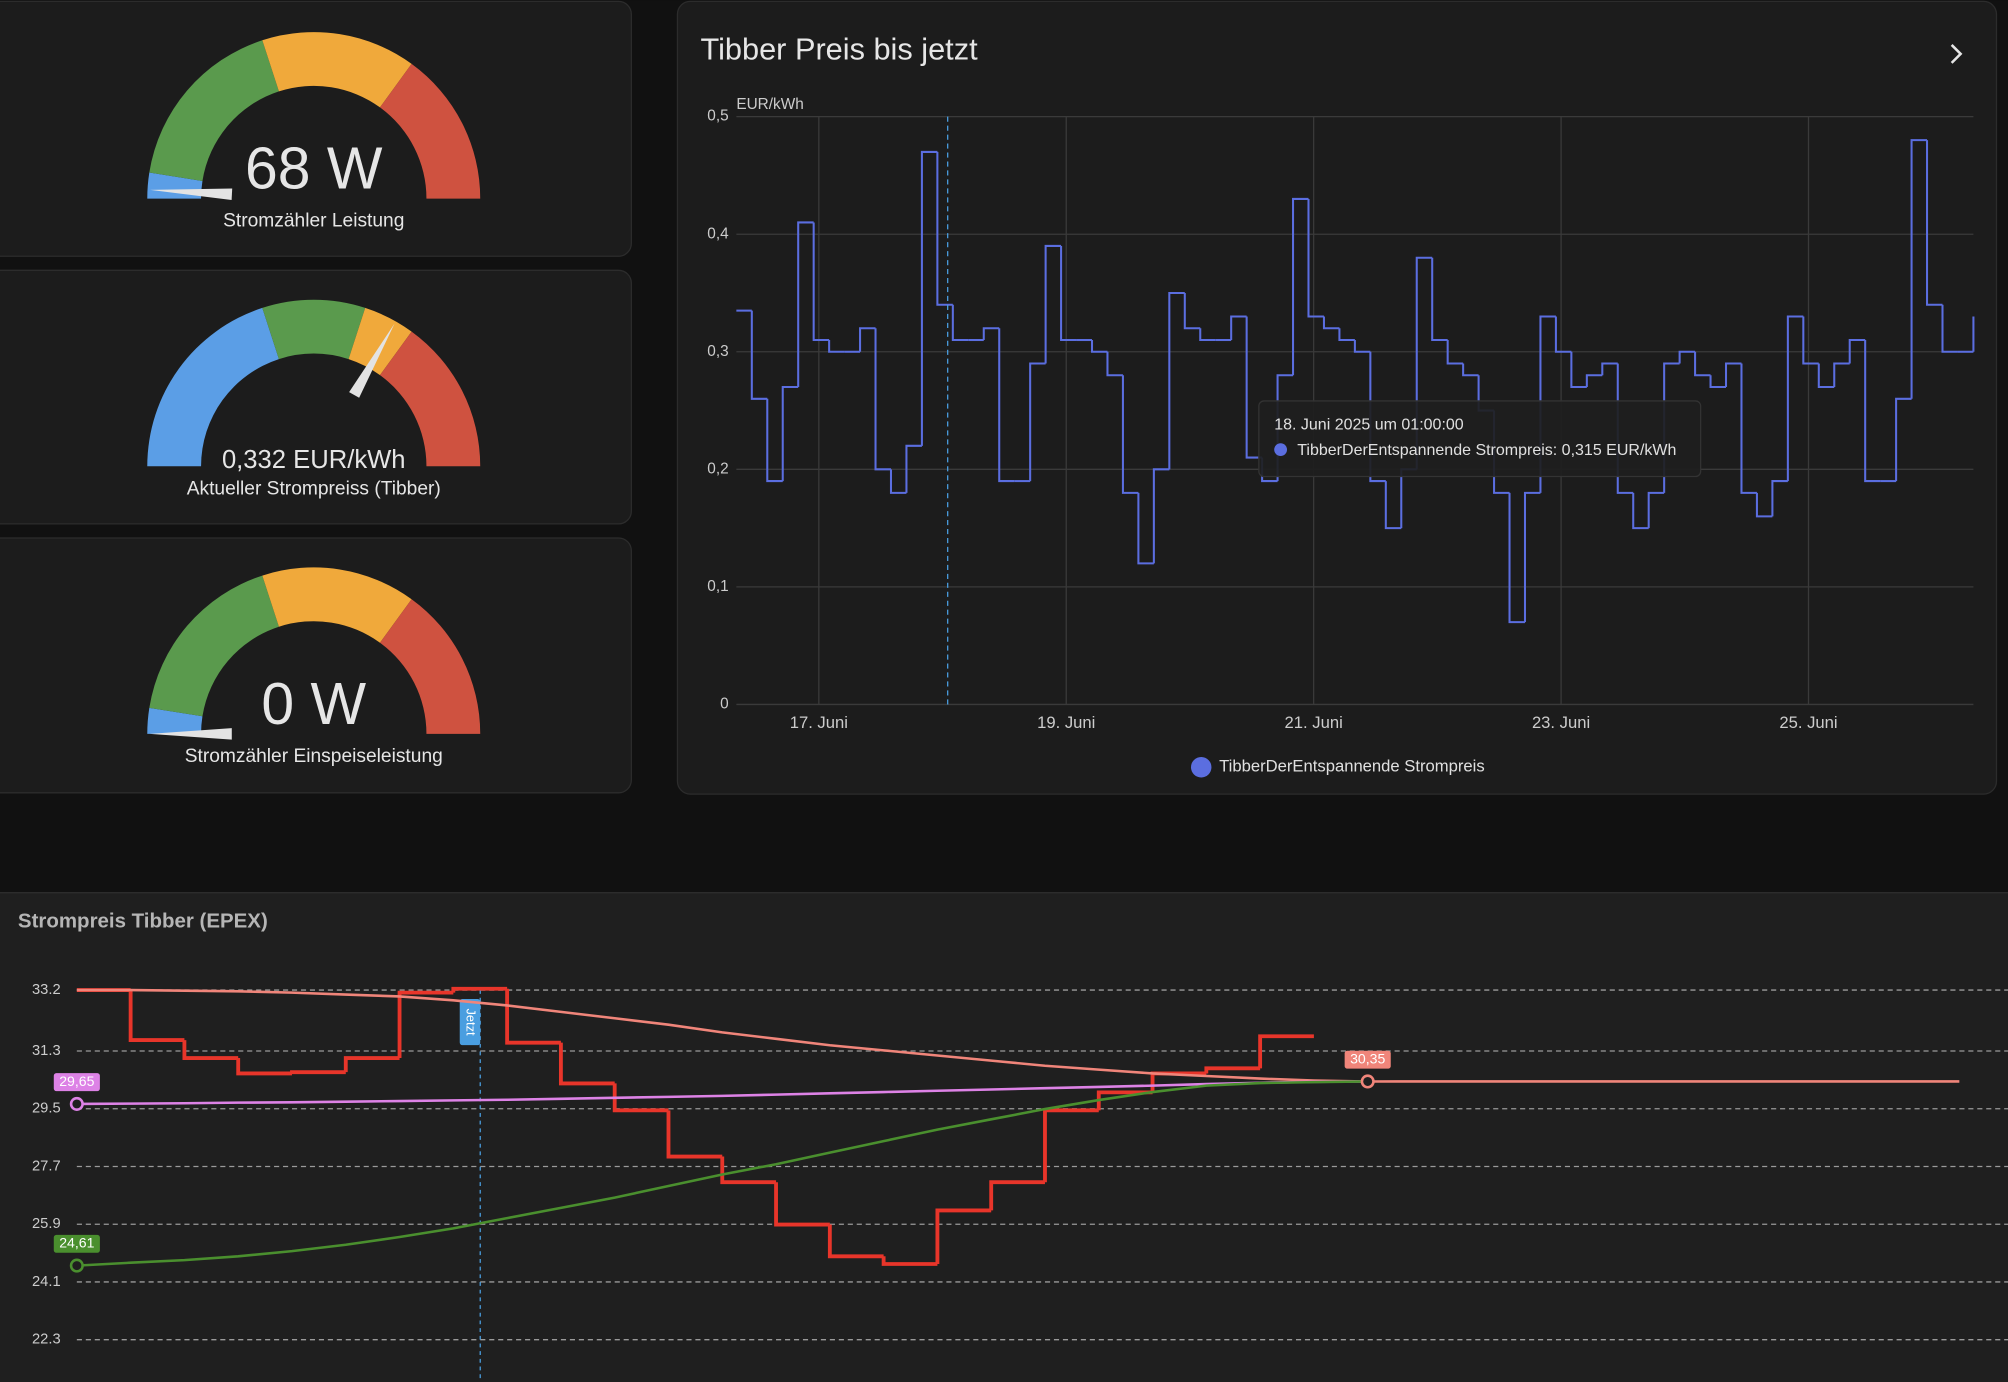 The height and width of the screenshot is (1382, 2008). What do you see at coordinates (314, 169) in the screenshot?
I see `gauge-value: 68 W` at bounding box center [314, 169].